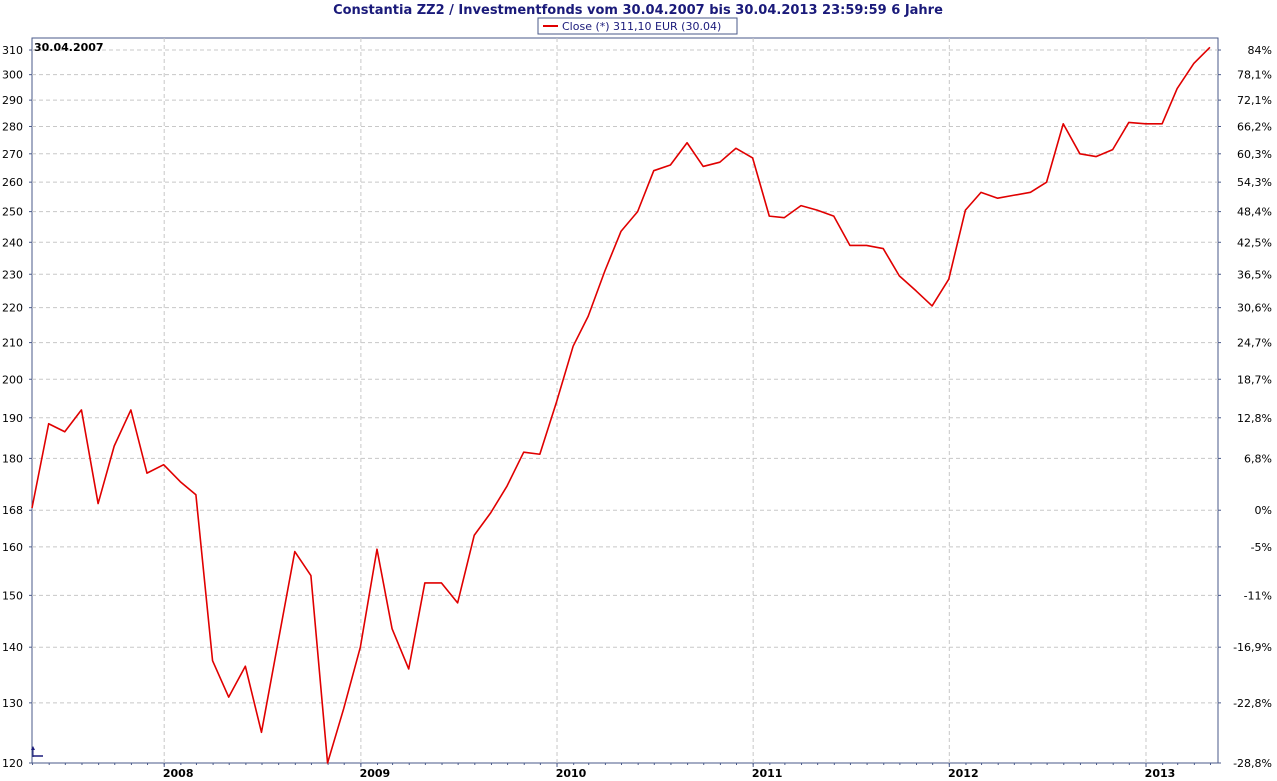 The height and width of the screenshot is (781, 1277). I want to click on legend: Close (*) 311,10 EUR (30.04), so click(637, 26).